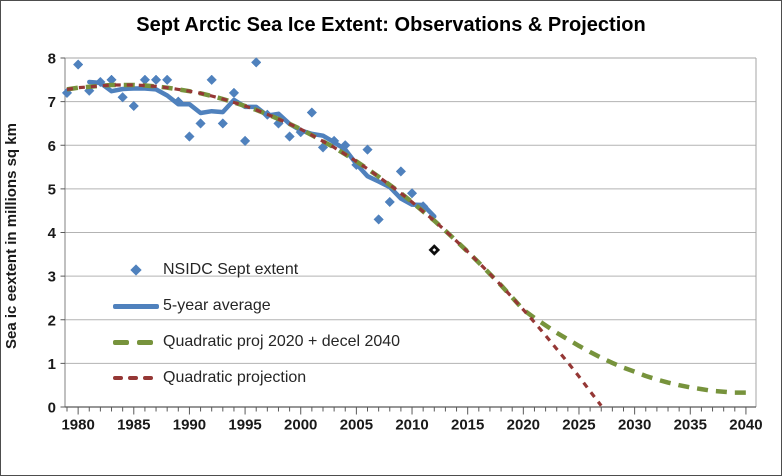 Image resolution: width=782 pixels, height=476 pixels. I want to click on svg-text: 2000, so click(300, 424).